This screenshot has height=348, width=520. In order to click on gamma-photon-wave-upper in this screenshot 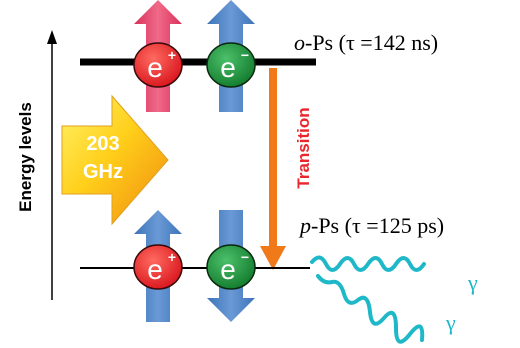, I will do `click(368, 263)`.